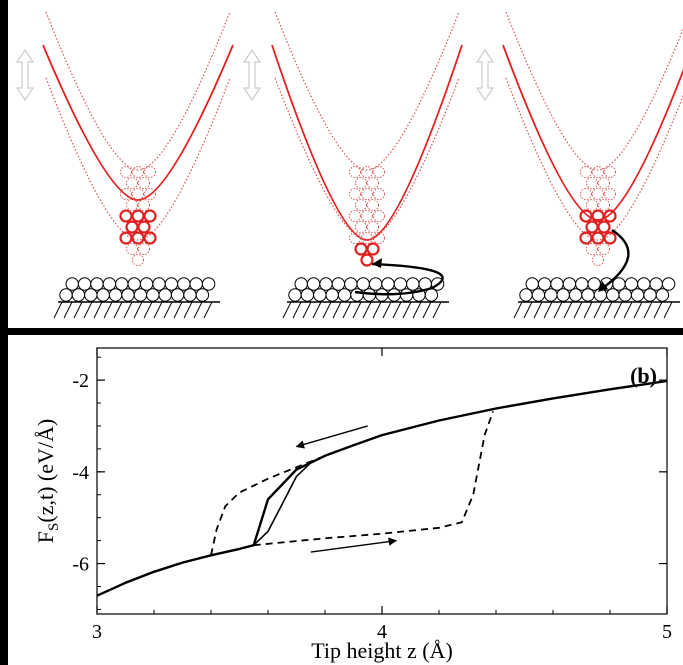  What do you see at coordinates (643, 375) in the screenshot?
I see `panel-label: (b)` at bounding box center [643, 375].